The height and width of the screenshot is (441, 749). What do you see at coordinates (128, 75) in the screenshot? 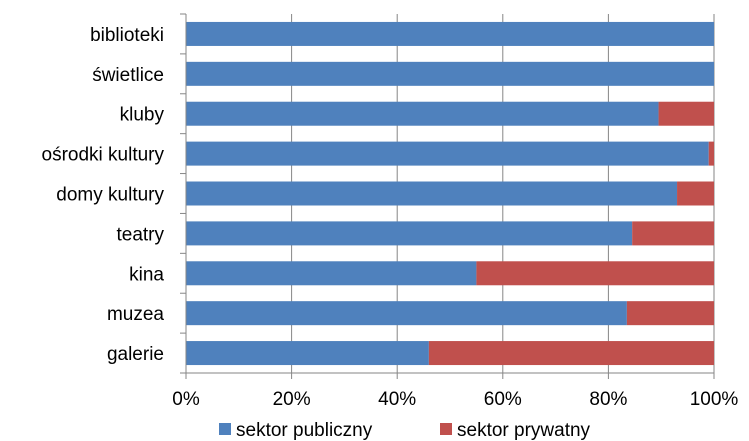
I see `category-label: świetlice` at bounding box center [128, 75].